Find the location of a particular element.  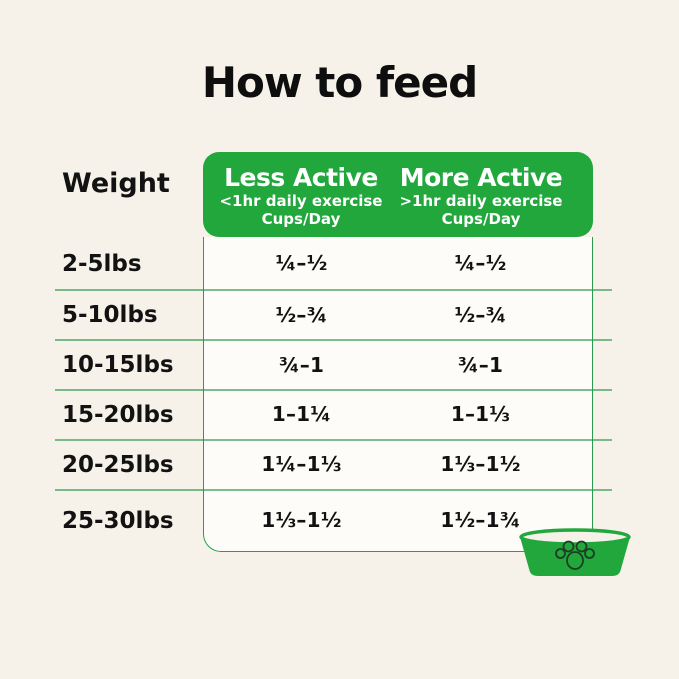

table-row: 1⅓–1½ 1½–1¾ is located at coordinates (391, 520).